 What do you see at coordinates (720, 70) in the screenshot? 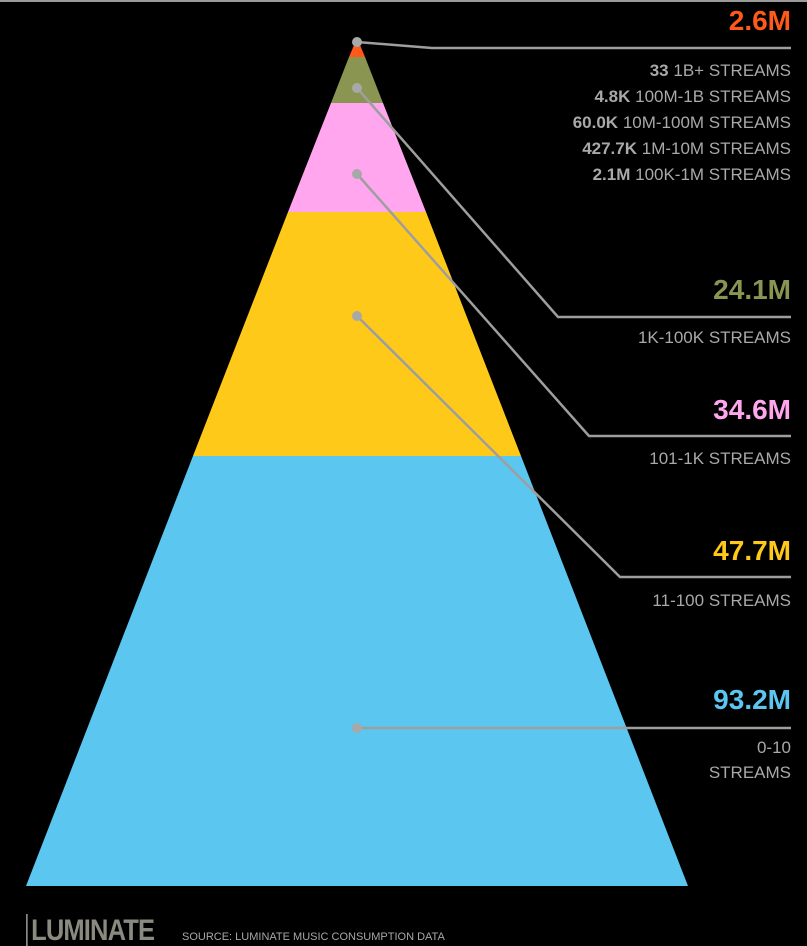
I see `list-item: 33 1B+ STREAMS` at bounding box center [720, 70].